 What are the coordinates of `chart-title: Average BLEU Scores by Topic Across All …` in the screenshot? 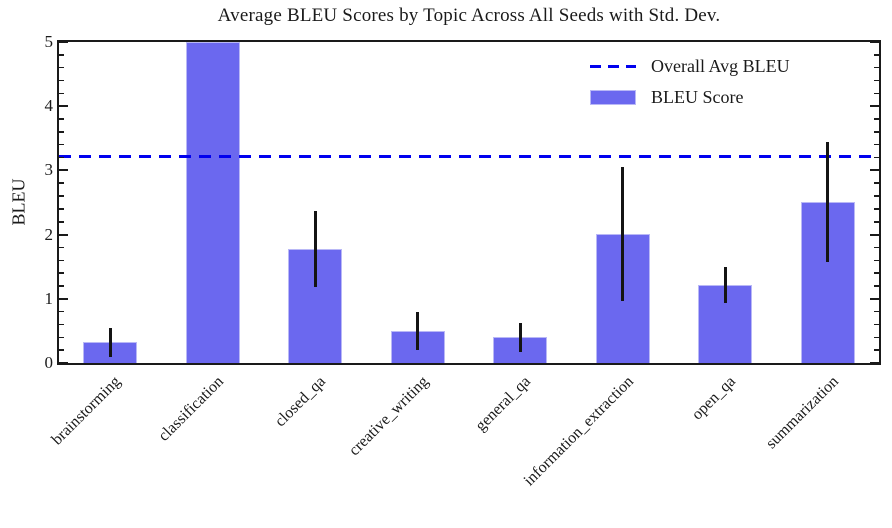 It's located at (469, 15).